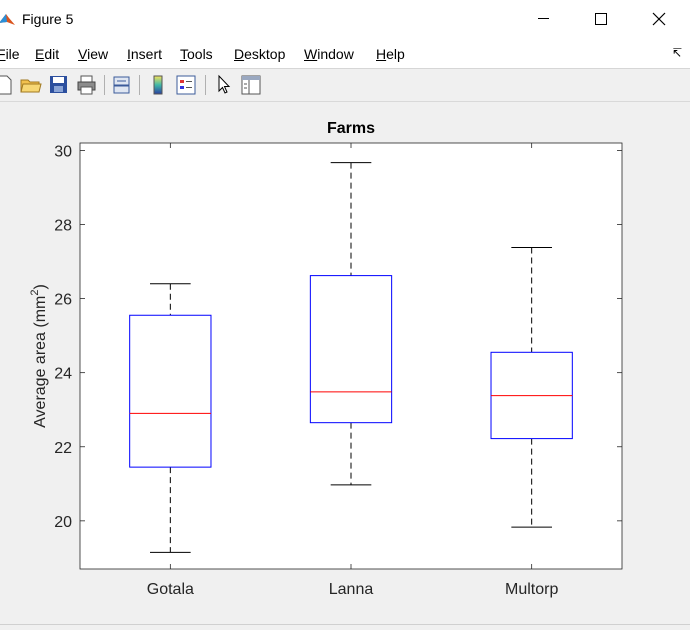  What do you see at coordinates (63, 151) in the screenshot?
I see `y-tick-label: 30` at bounding box center [63, 151].